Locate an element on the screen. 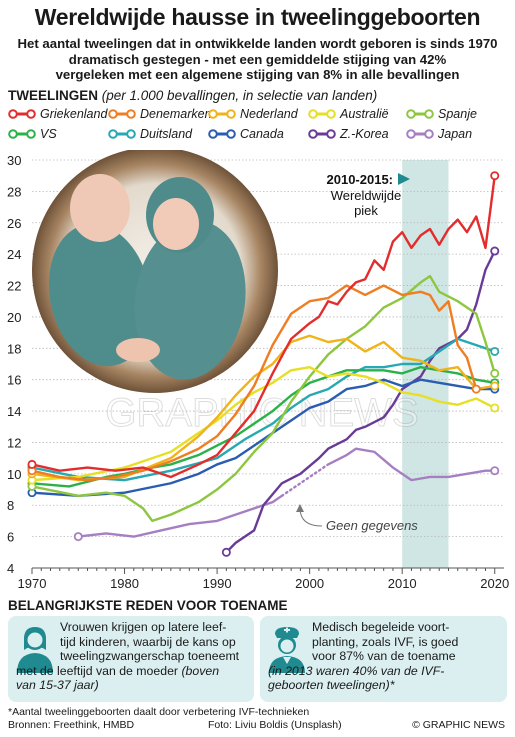 This screenshot has height=737, width=515. y-tick-label: 14 is located at coordinates (14, 411).